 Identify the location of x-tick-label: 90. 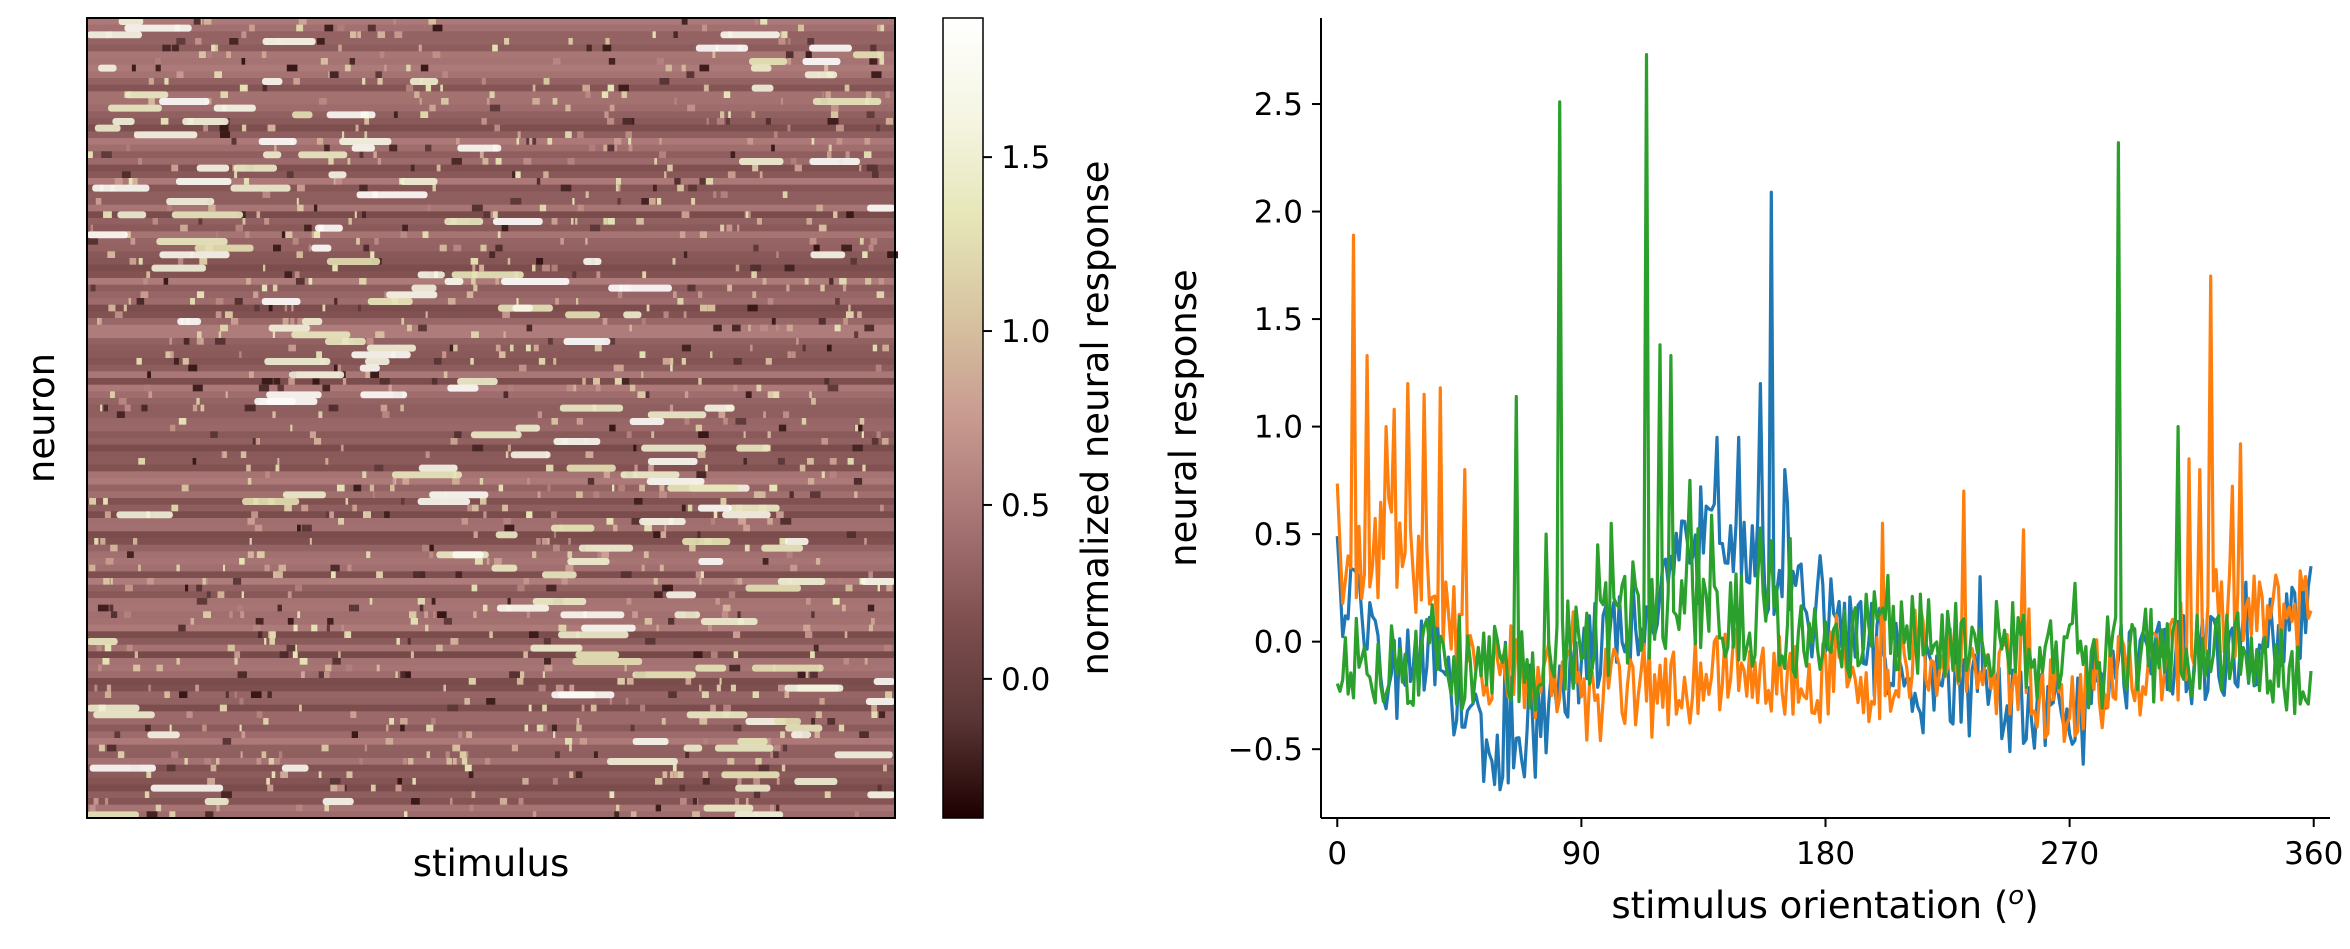
(1581, 854).